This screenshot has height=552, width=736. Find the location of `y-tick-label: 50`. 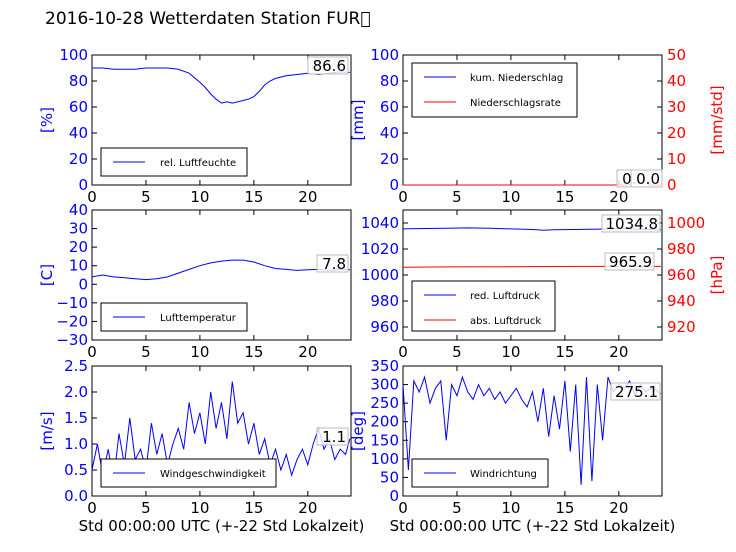

y-tick-label: 50 is located at coordinates (389, 477).